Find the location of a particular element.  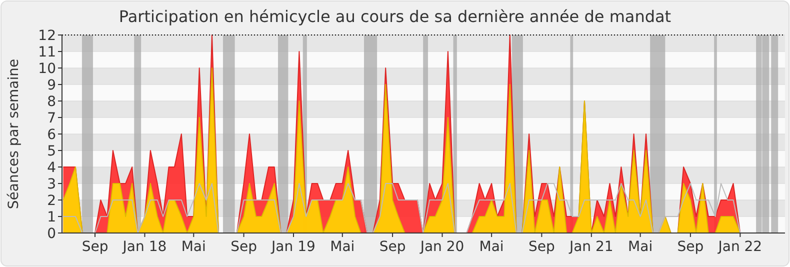

y-tick-label: 3 is located at coordinates (51, 184).